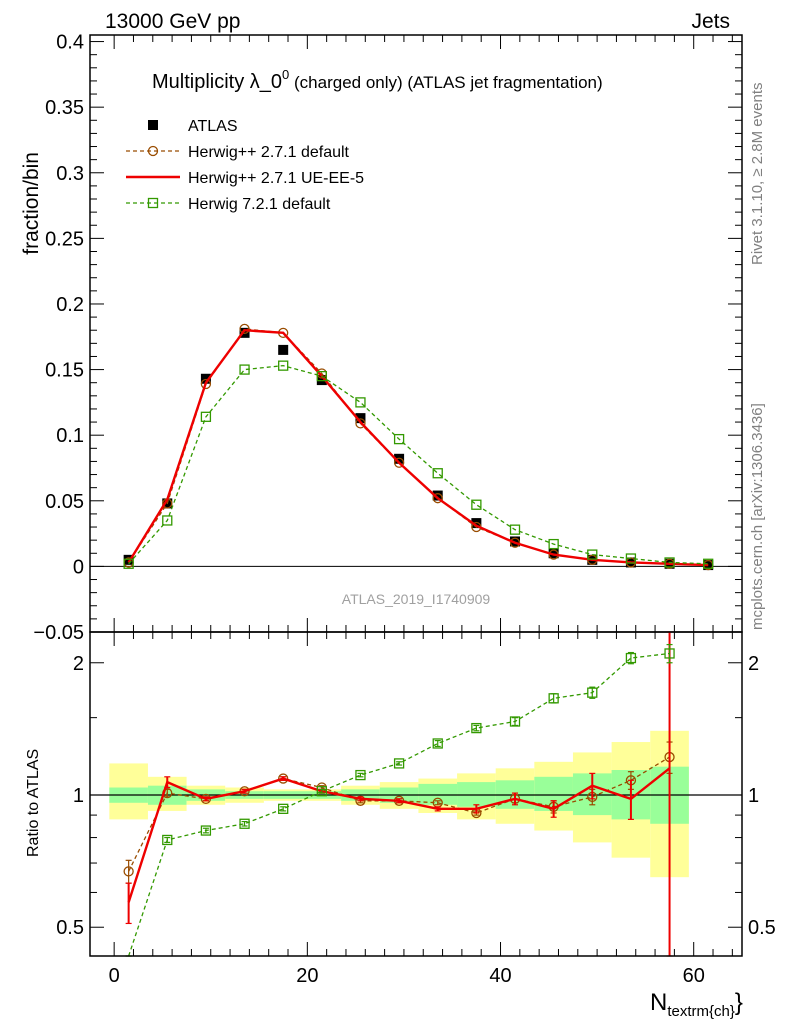  Describe the element at coordinates (33, 803) in the screenshot. I see `ratio-y-axis-label: Ratio to ATLAS` at that location.